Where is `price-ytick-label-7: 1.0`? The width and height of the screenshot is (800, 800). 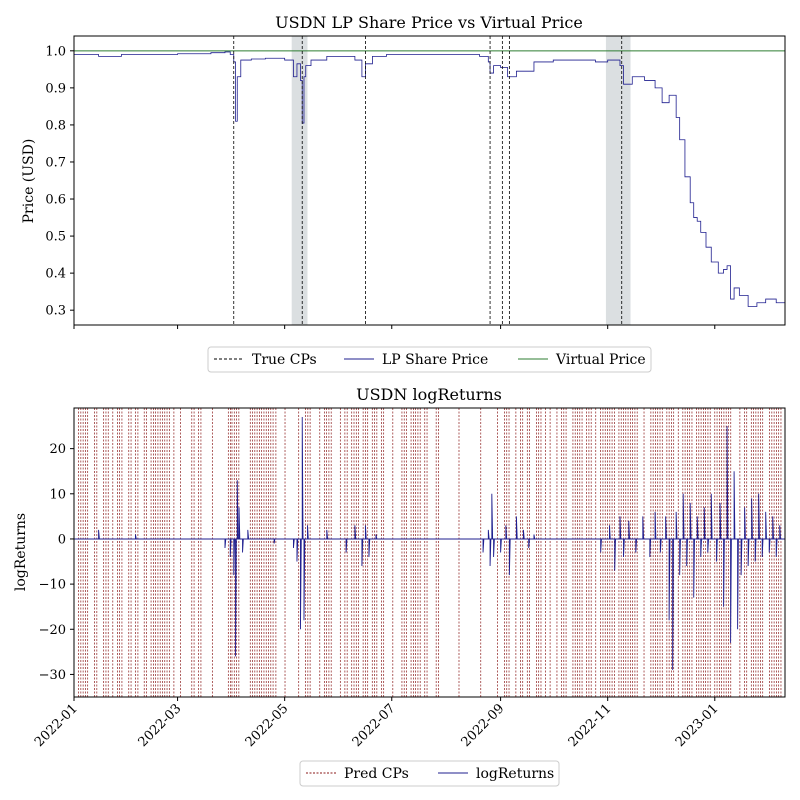 price-ytick-label-7: 1.0 is located at coordinates (55, 51).